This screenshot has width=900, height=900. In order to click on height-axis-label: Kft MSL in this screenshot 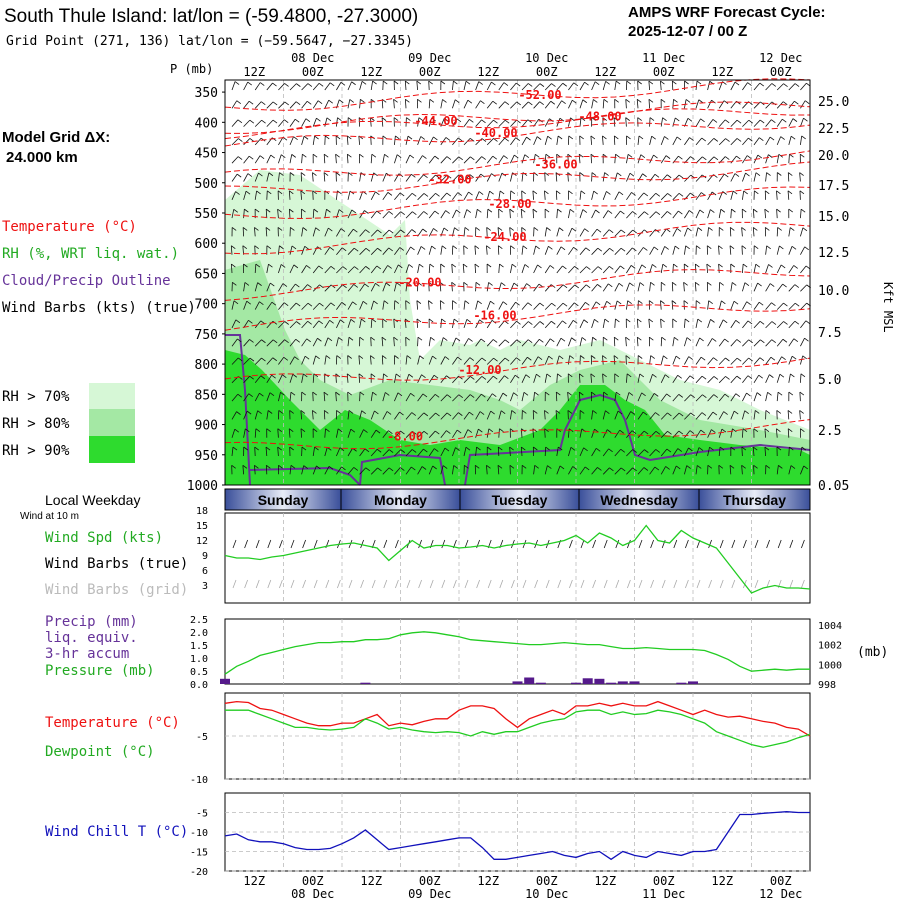, I will do `click(888, 307)`.